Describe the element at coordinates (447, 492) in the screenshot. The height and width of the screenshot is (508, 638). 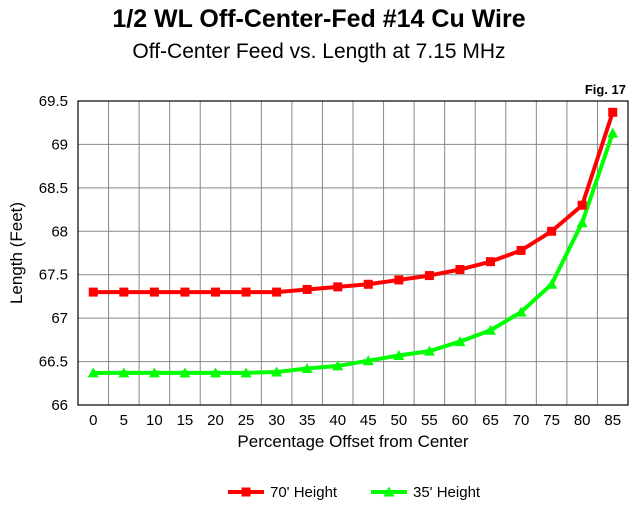
I see `legend-label: 35' Height` at that location.